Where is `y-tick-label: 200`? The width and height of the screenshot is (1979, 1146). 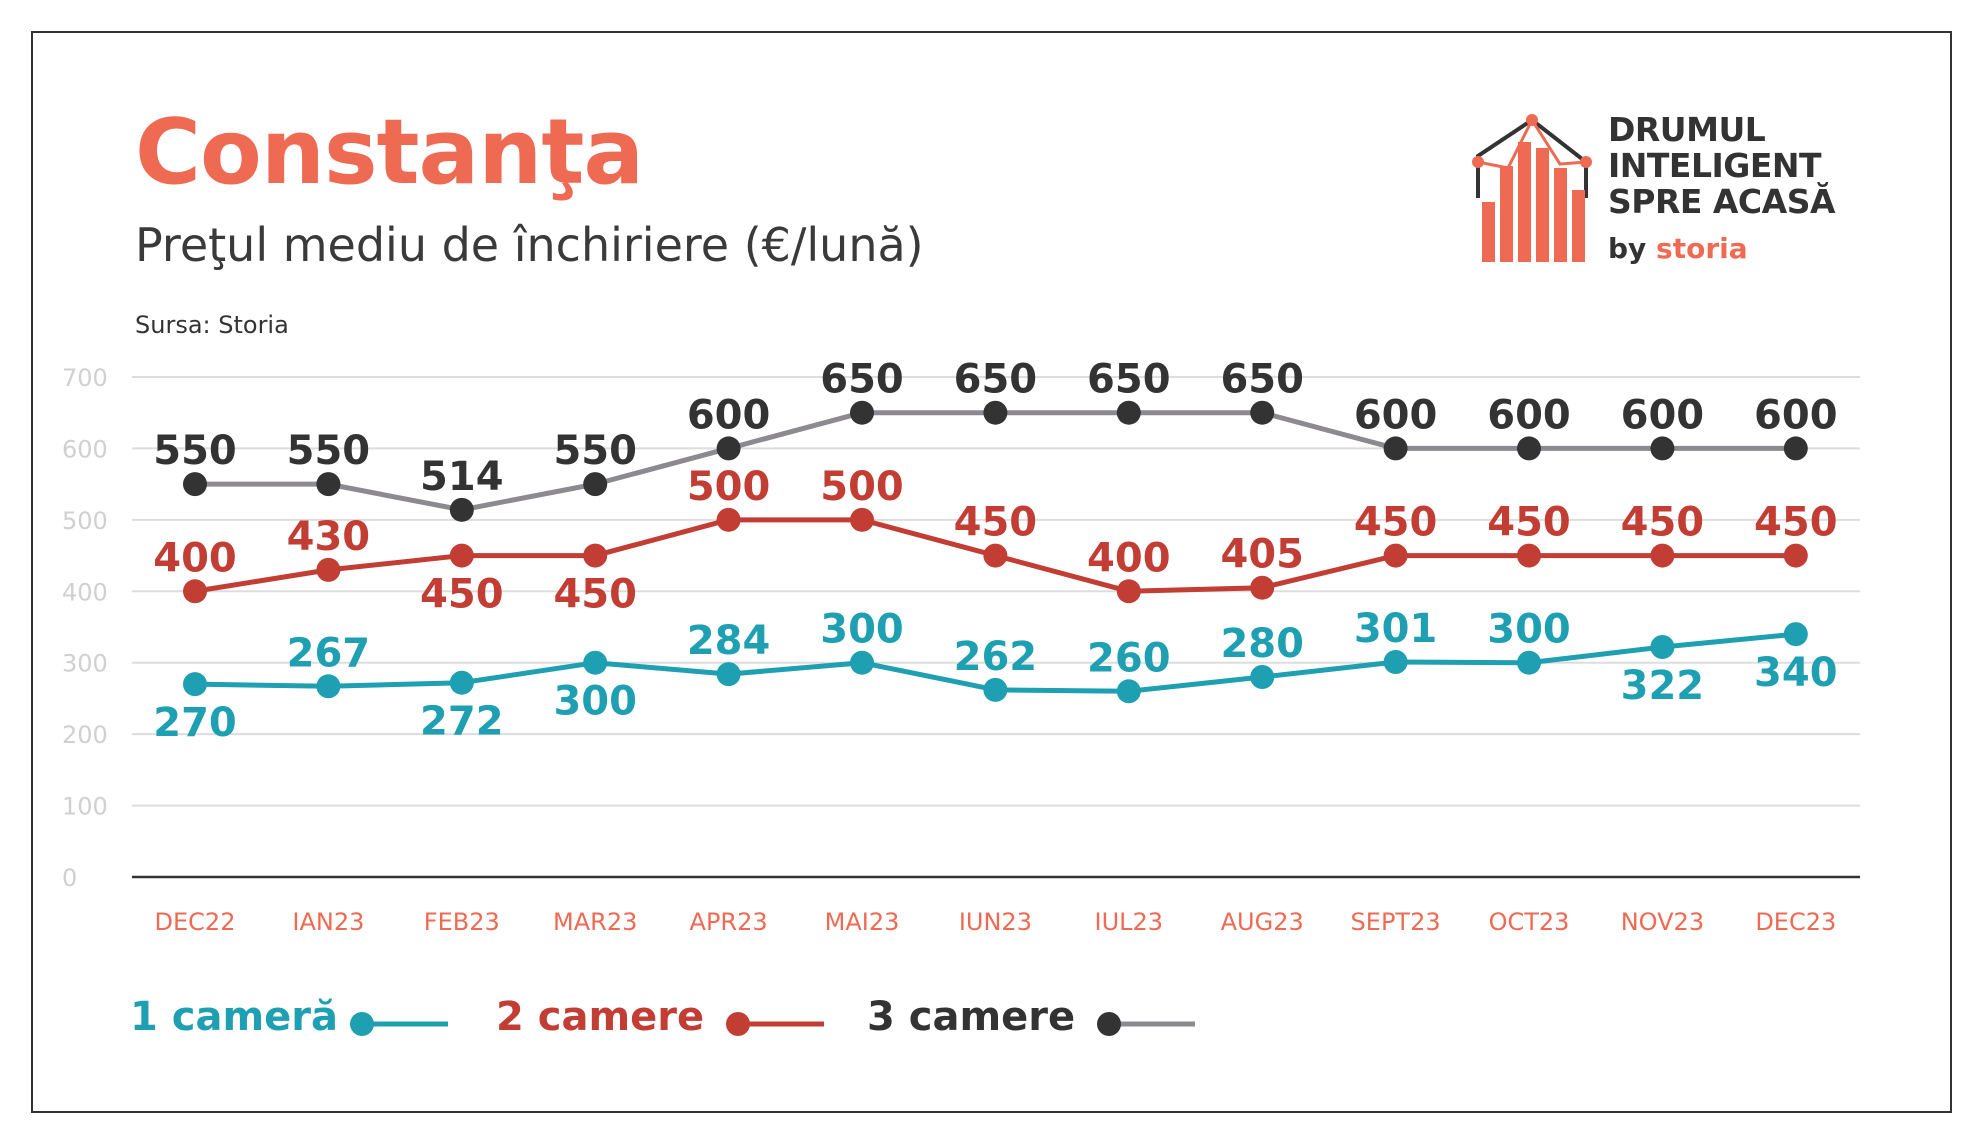 y-tick-label: 200 is located at coordinates (85, 735).